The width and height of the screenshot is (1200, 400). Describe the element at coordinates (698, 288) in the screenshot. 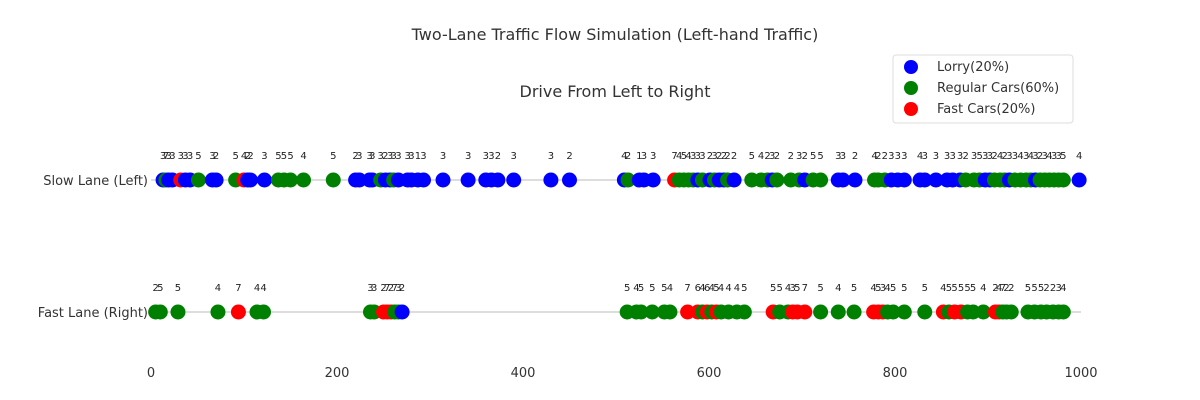

I see `vehicle-speed-label: 6` at that location.